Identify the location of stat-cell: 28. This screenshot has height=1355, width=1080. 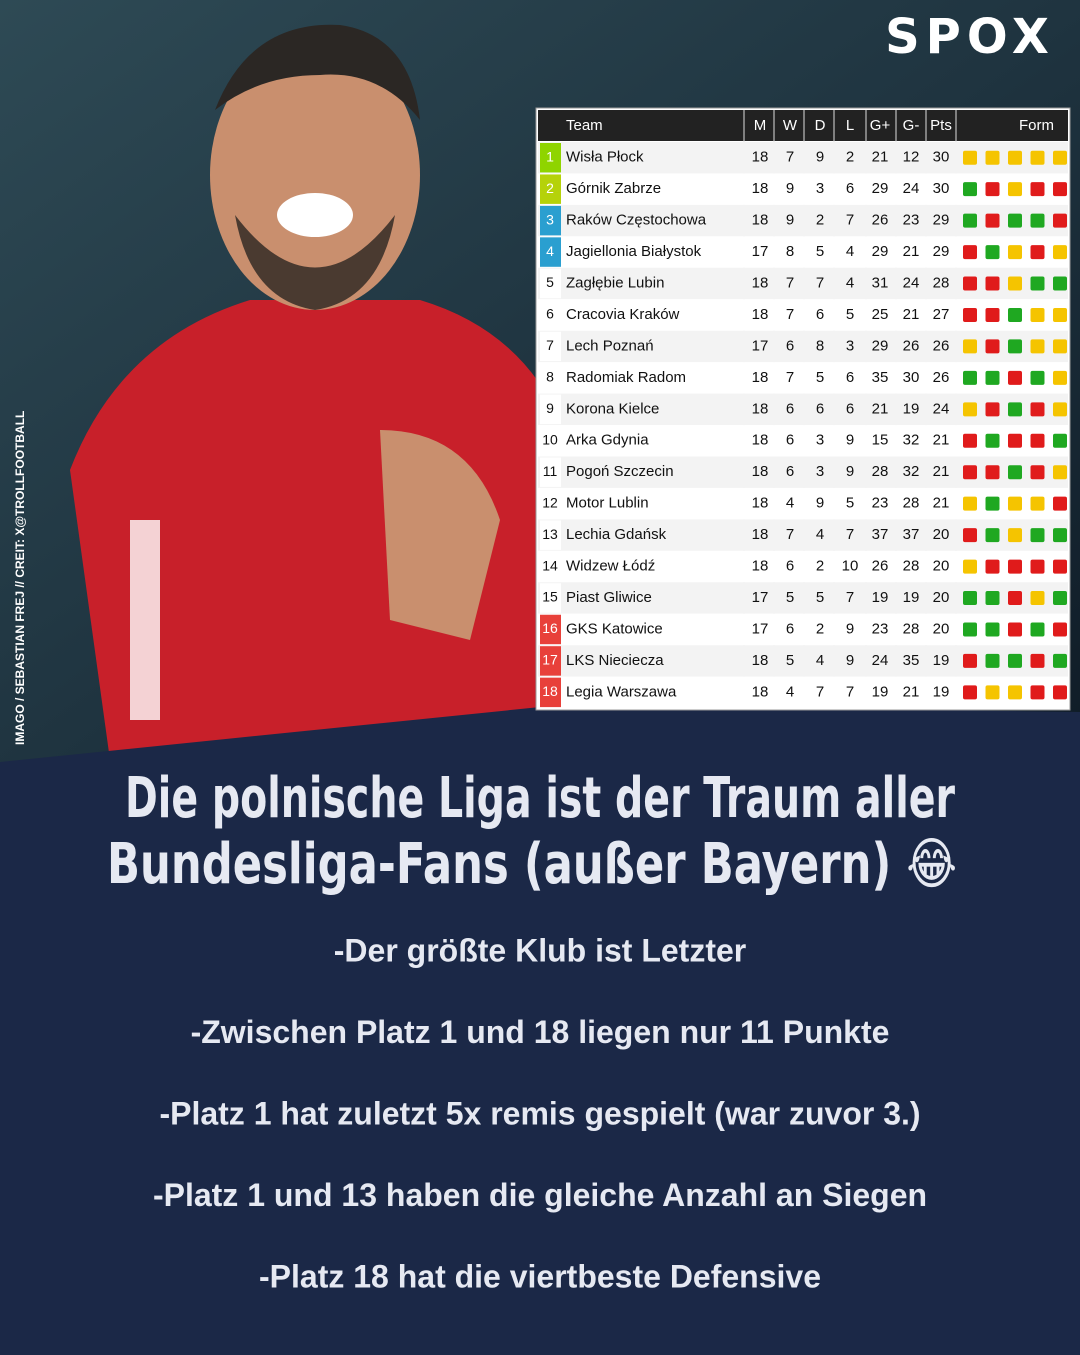
(911, 503).